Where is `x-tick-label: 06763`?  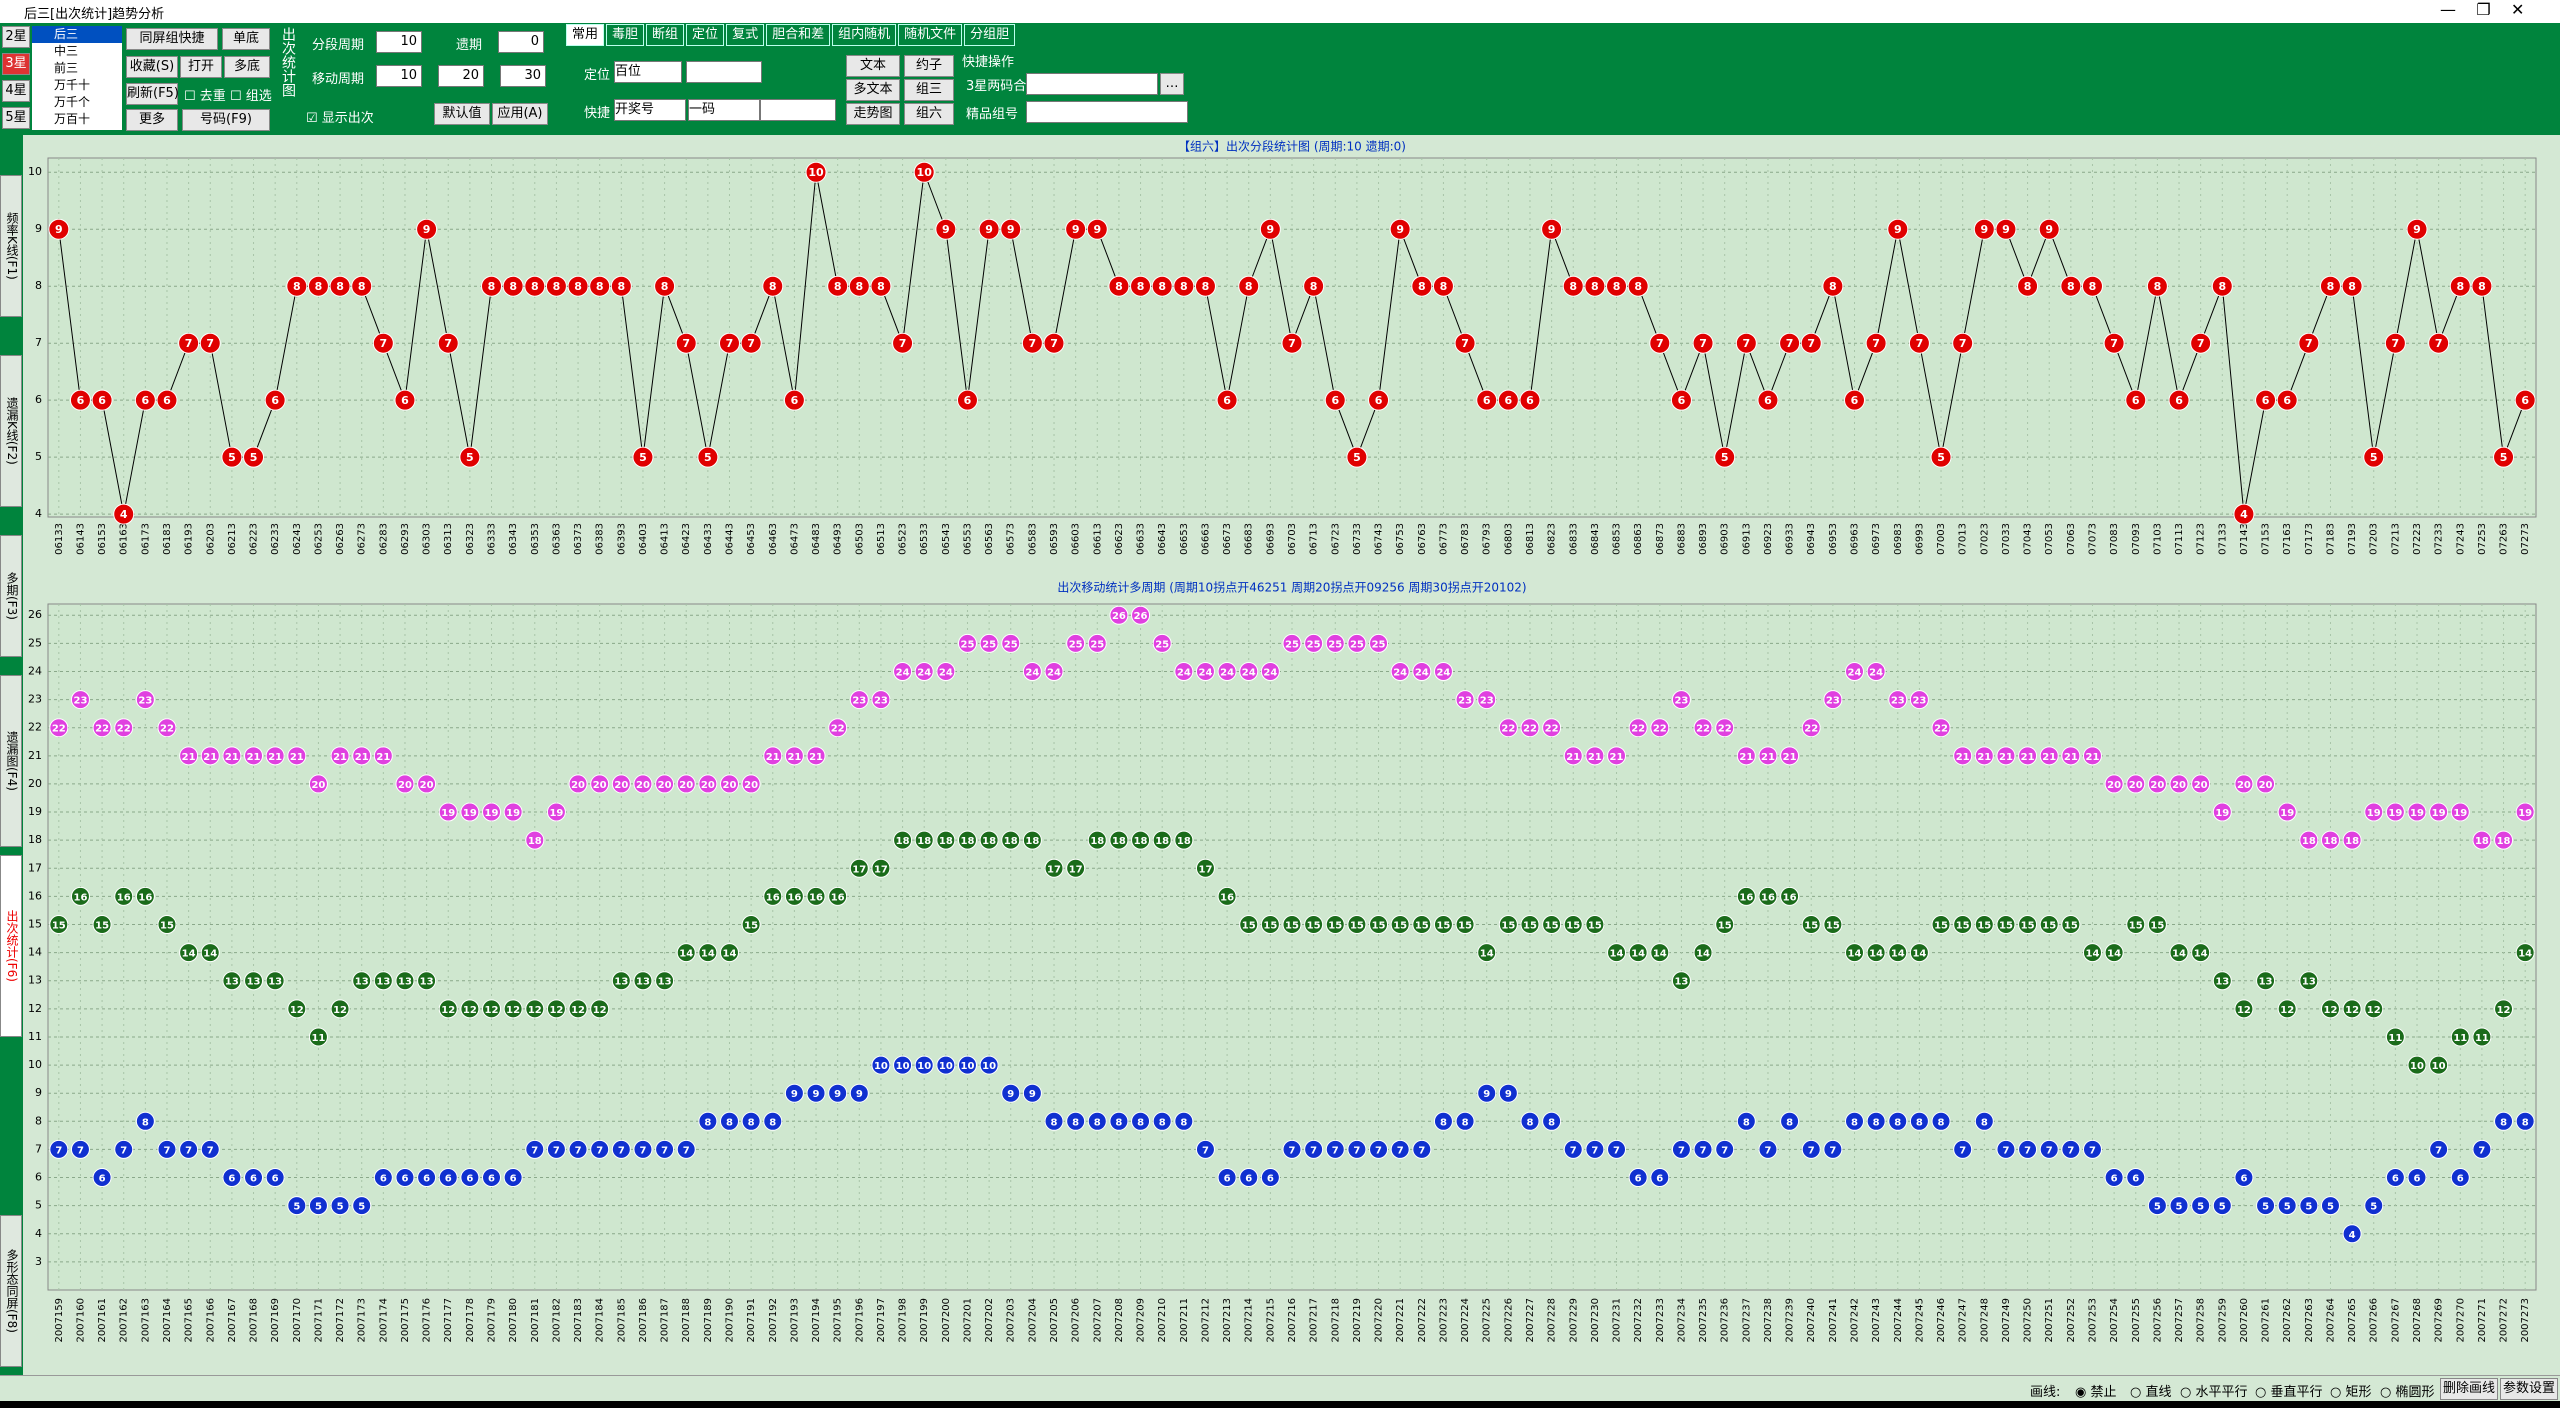
x-tick-label: 06763 is located at coordinates (1422, 539).